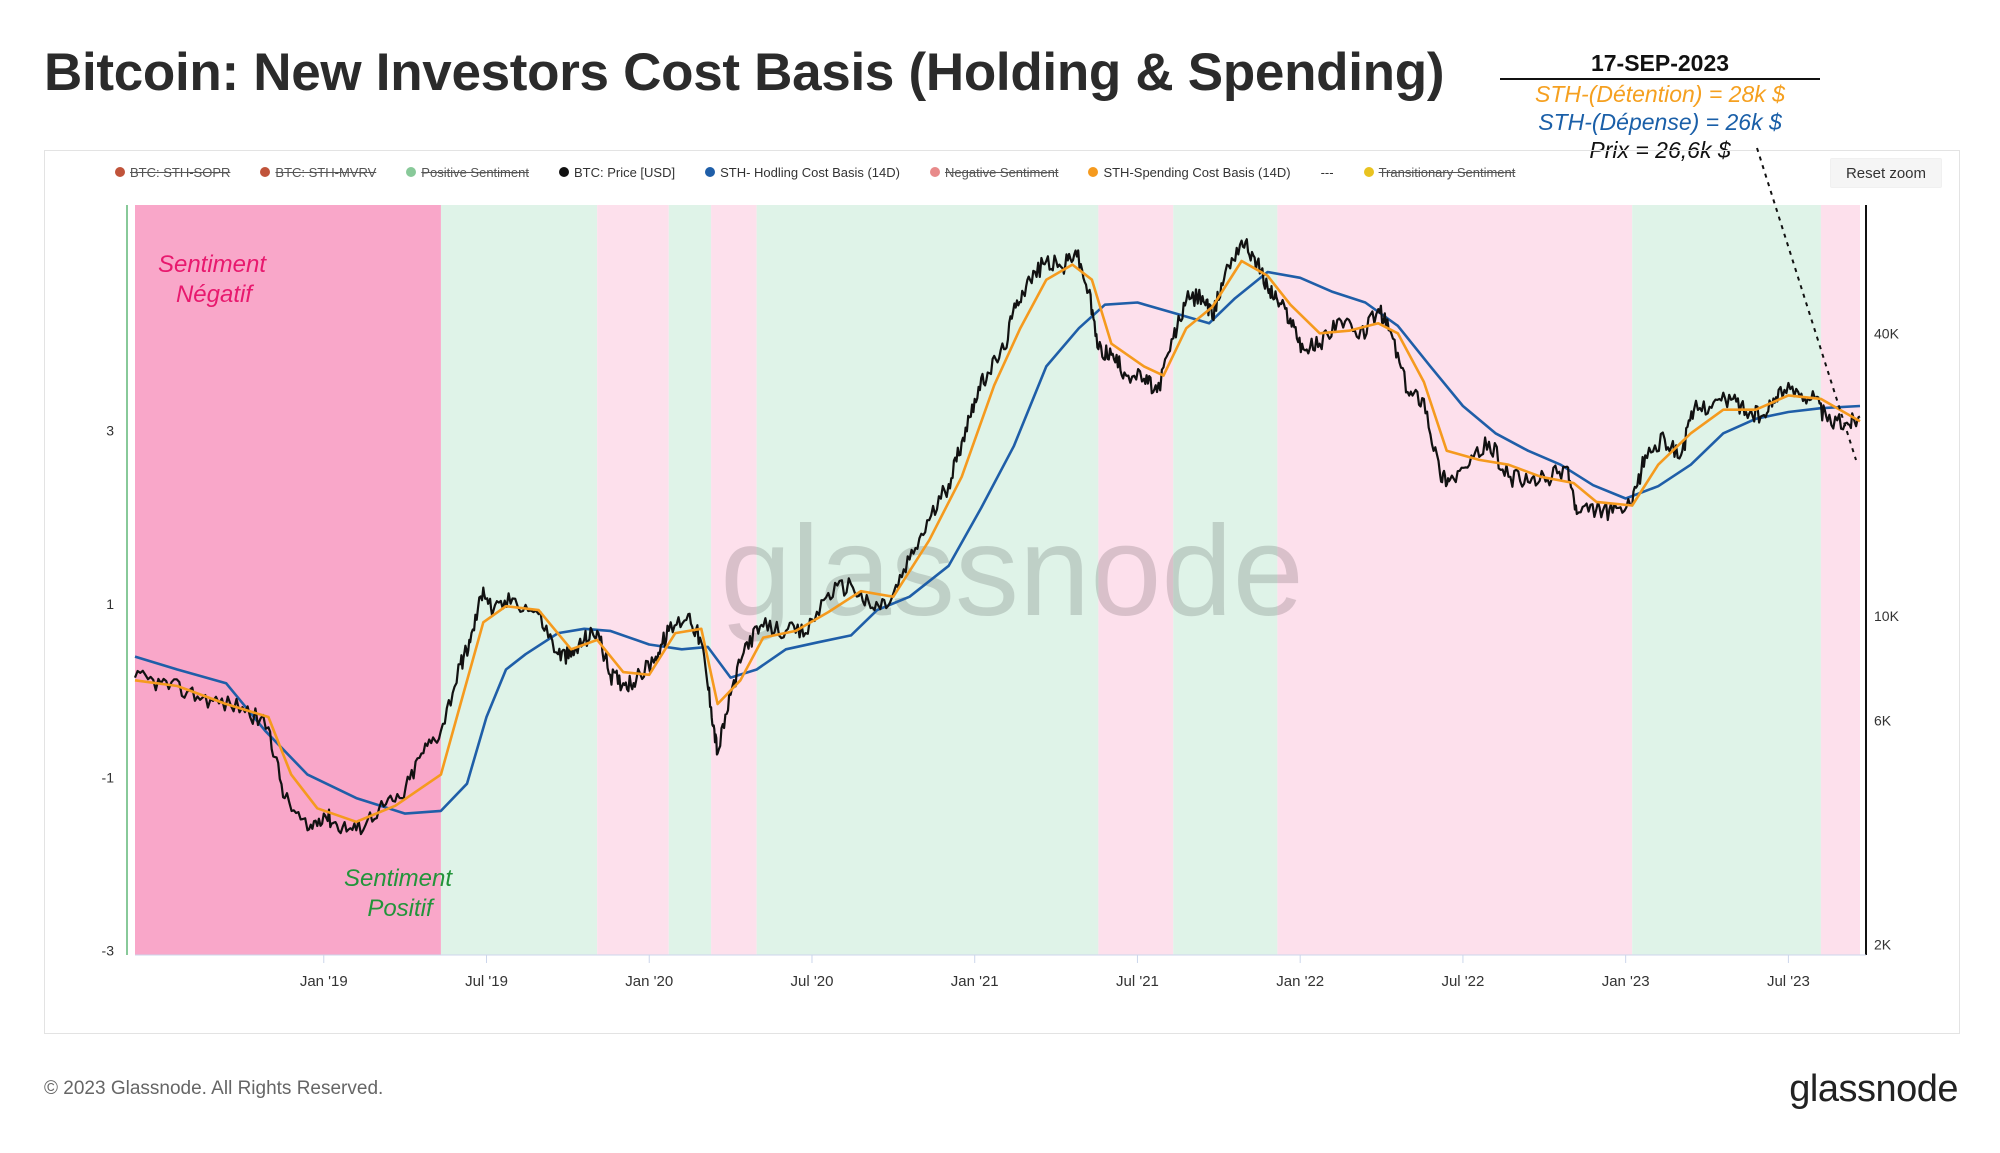 Image resolution: width=2000 pixels, height=1153 pixels. What do you see at coordinates (1887, 616) in the screenshot?
I see `right-tick-label: 10K` at bounding box center [1887, 616].